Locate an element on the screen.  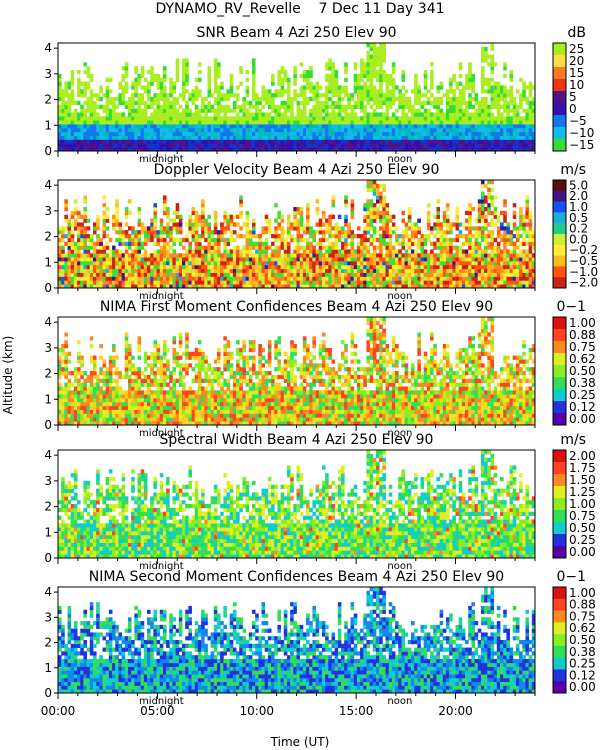
colorbar-tick-label: −10 is located at coordinates (581, 133).